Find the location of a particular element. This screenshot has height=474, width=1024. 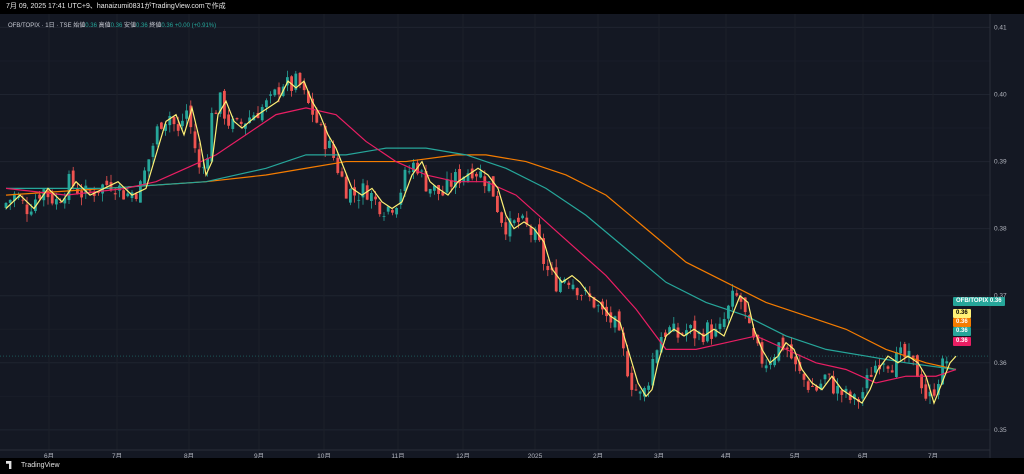

tradingview-brand: TradingView is located at coordinates (33, 465).